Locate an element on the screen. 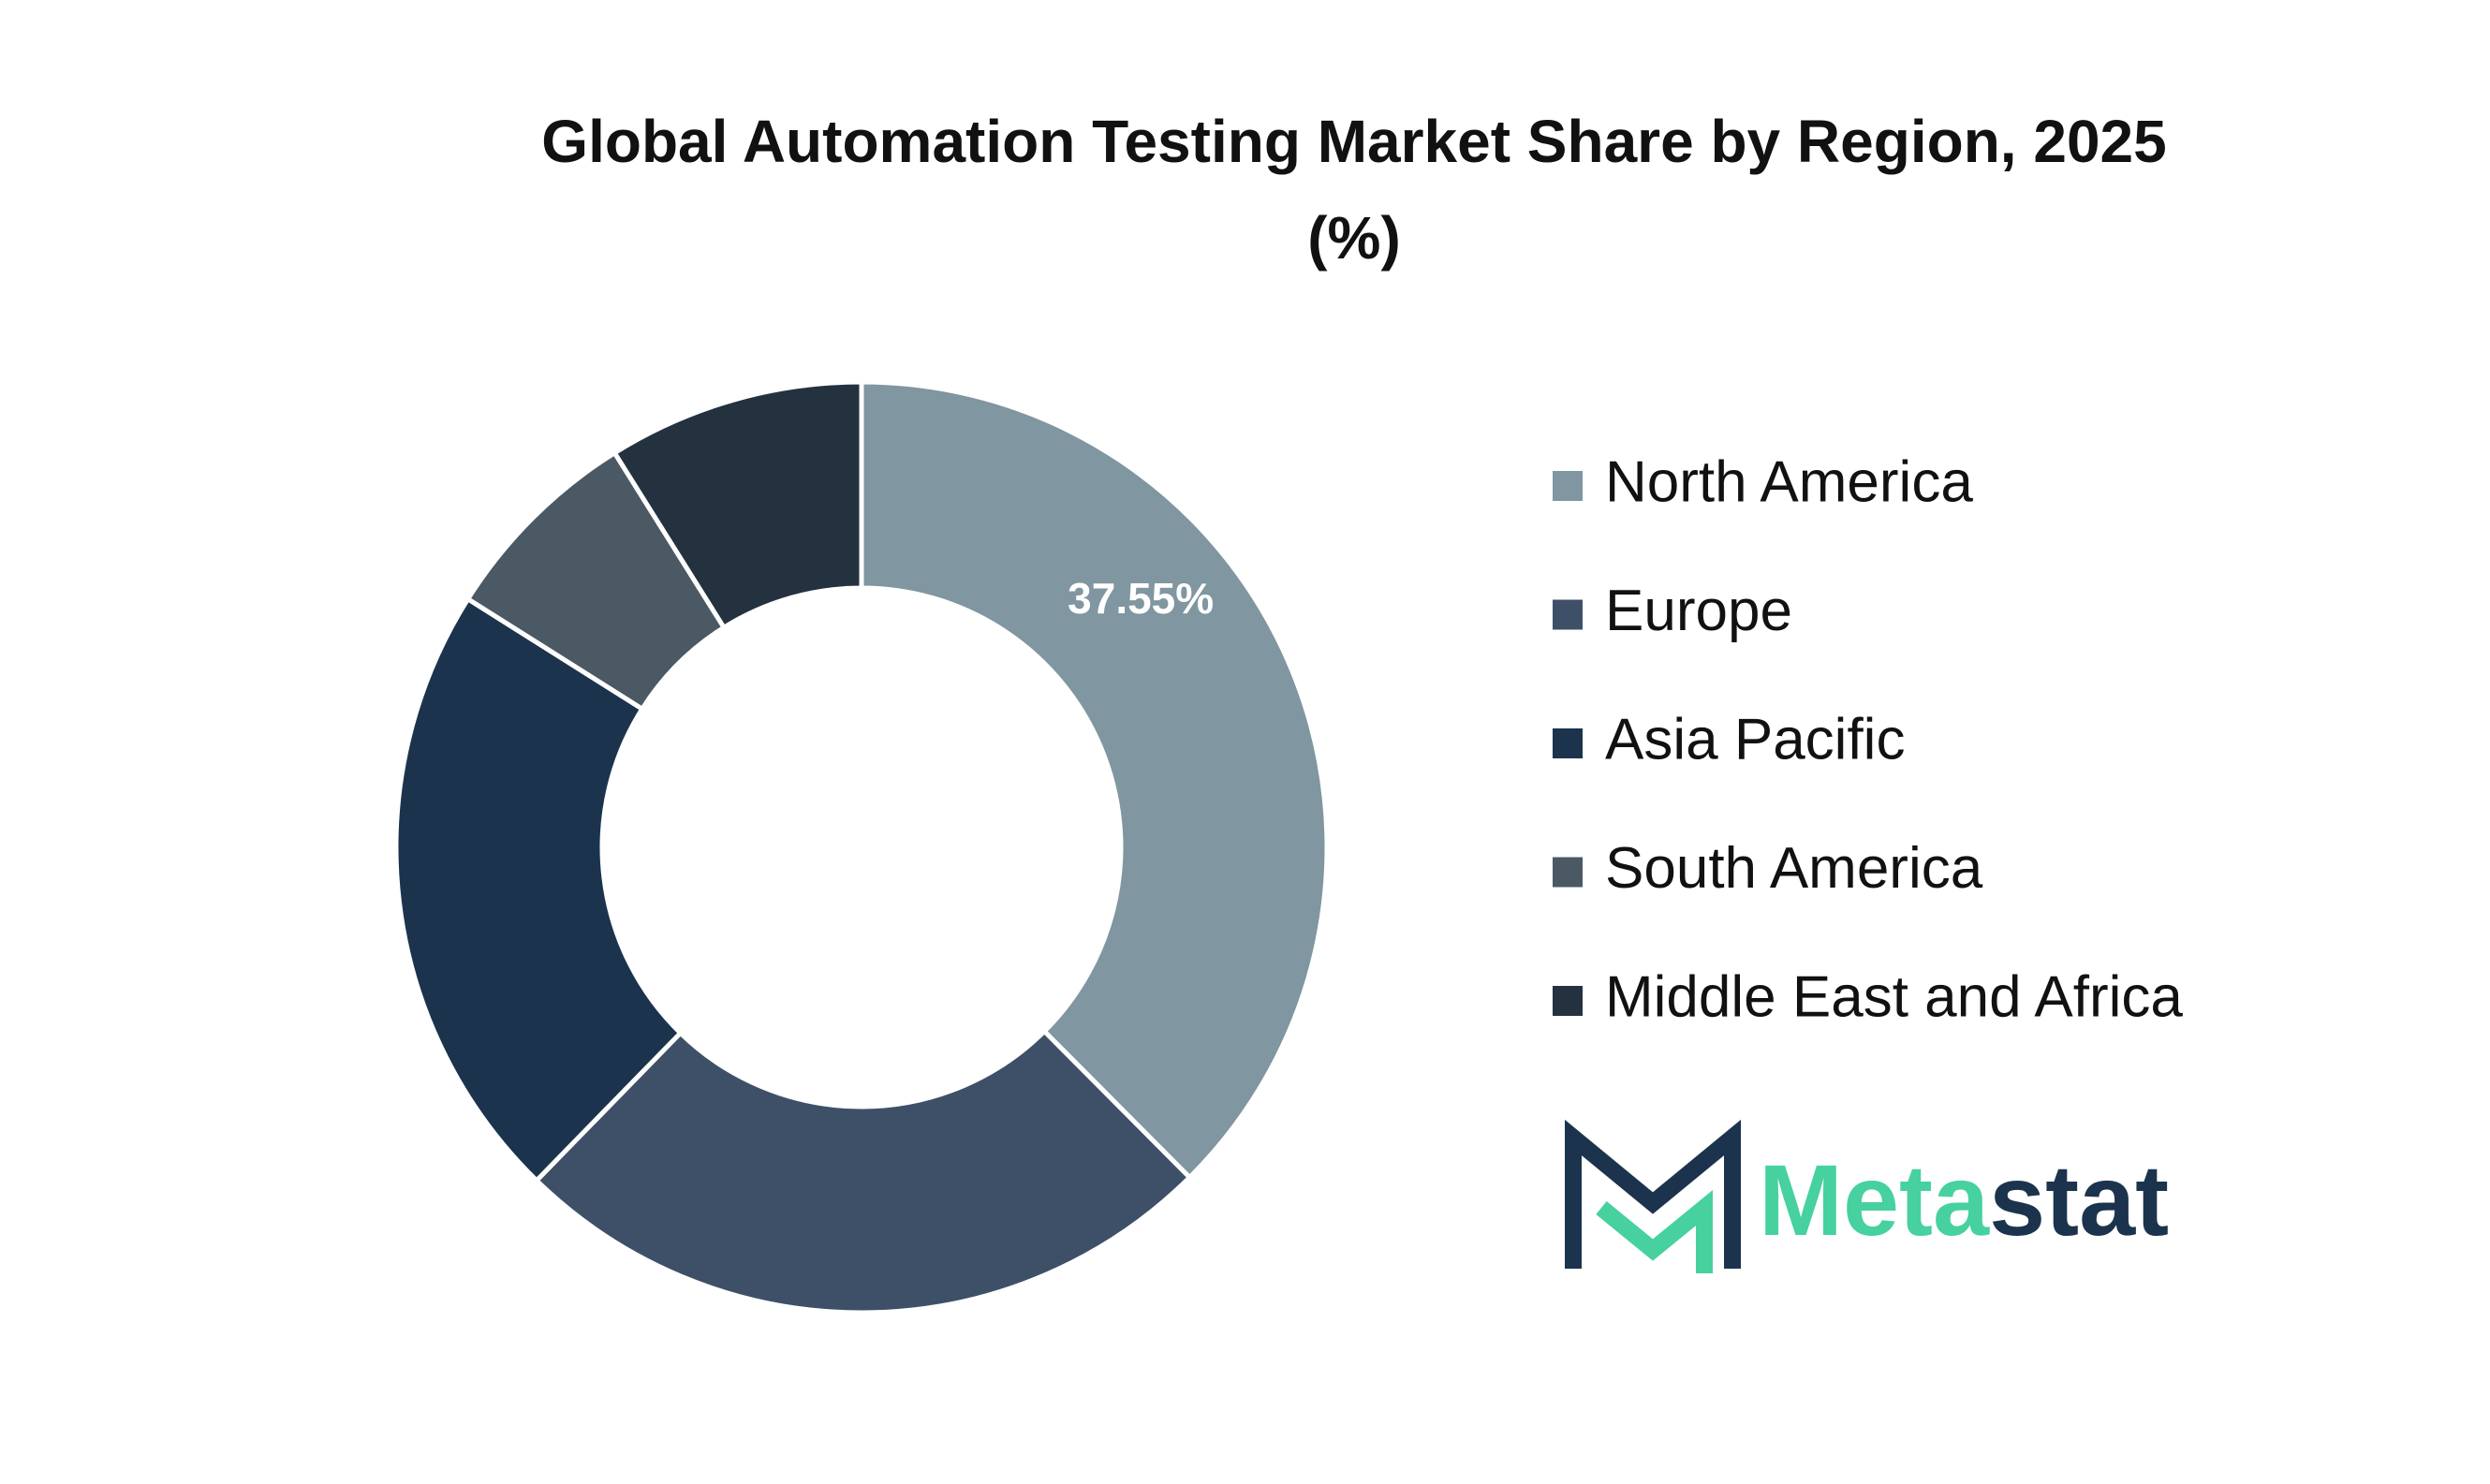  logo: Metastat is located at coordinates (1867, 1196).